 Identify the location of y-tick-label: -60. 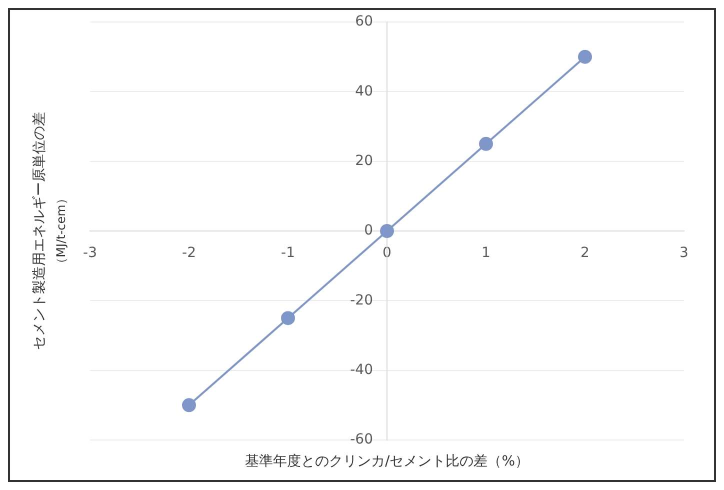
(361, 440).